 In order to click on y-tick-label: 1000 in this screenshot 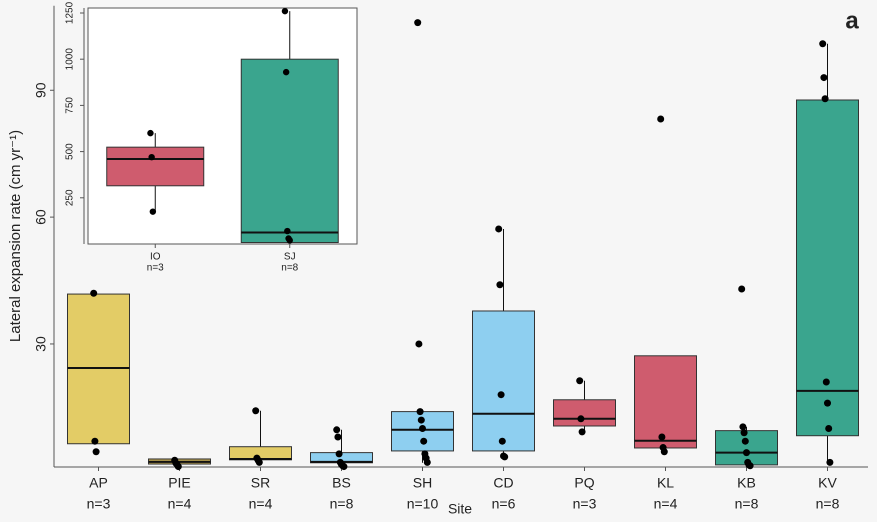, I will do `click(70, 59)`.